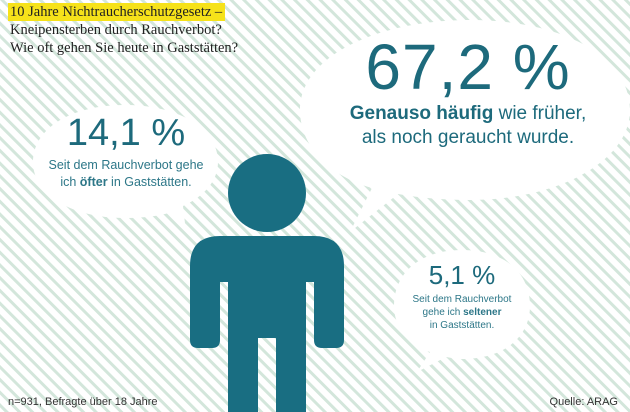 The width and height of the screenshot is (630, 412). I want to click on caption-oefter-bold: öfter, so click(93, 182).